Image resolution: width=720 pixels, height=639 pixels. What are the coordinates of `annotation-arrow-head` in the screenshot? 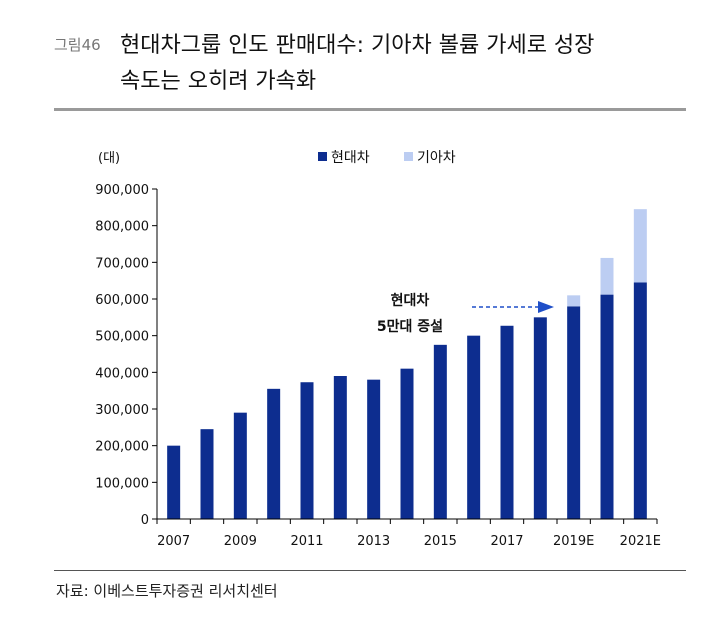 It's located at (546, 307).